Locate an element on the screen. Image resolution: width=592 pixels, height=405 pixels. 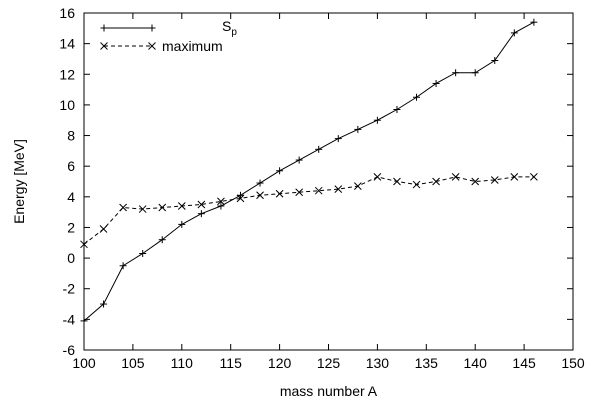
y-tick-label: 10 is located at coordinates (67, 105).